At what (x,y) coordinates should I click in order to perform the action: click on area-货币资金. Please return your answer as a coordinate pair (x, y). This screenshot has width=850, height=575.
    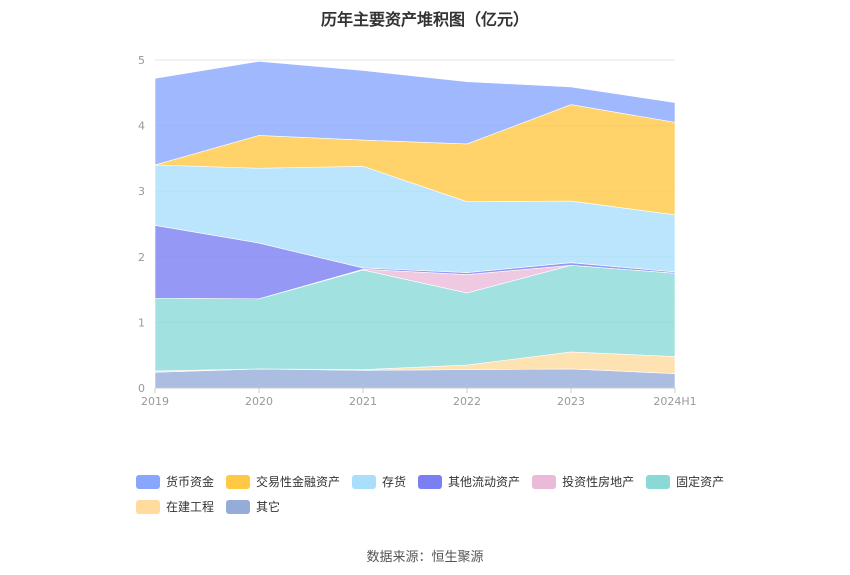
    Looking at the image, I should click on (415, 113).